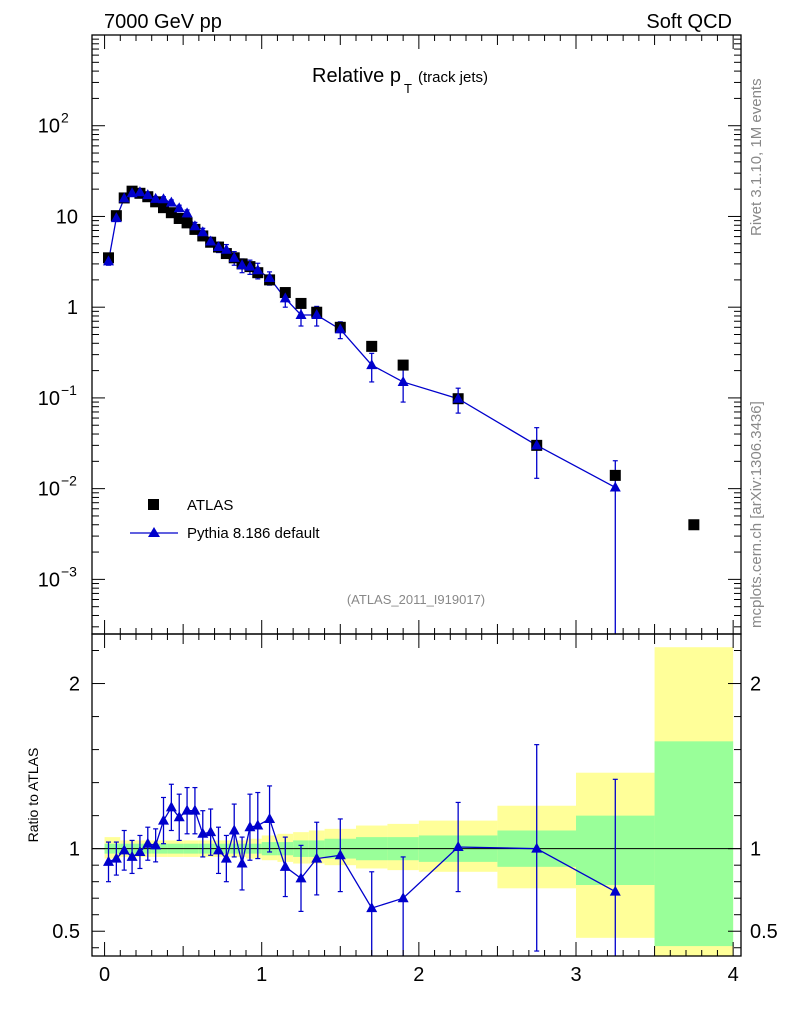 This screenshot has width=786, height=1024. I want to click on analysis-label: (ATLAS_2011_I919017), so click(416, 599).